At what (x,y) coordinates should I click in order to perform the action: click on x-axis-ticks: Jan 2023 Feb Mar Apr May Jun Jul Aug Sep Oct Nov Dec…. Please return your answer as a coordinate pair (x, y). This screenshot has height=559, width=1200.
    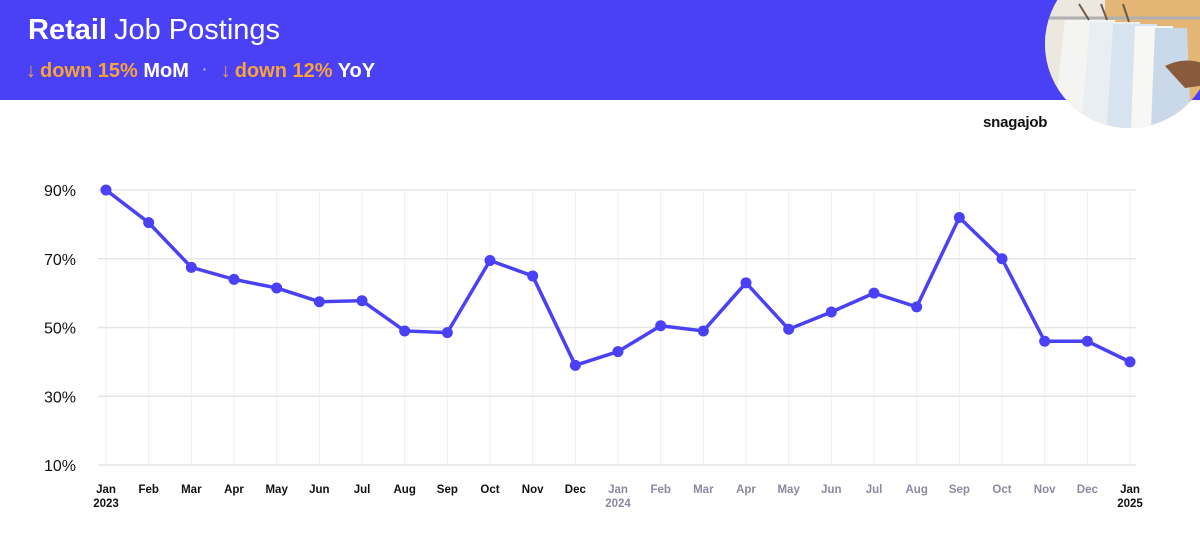
    Looking at the image, I should click on (618, 497).